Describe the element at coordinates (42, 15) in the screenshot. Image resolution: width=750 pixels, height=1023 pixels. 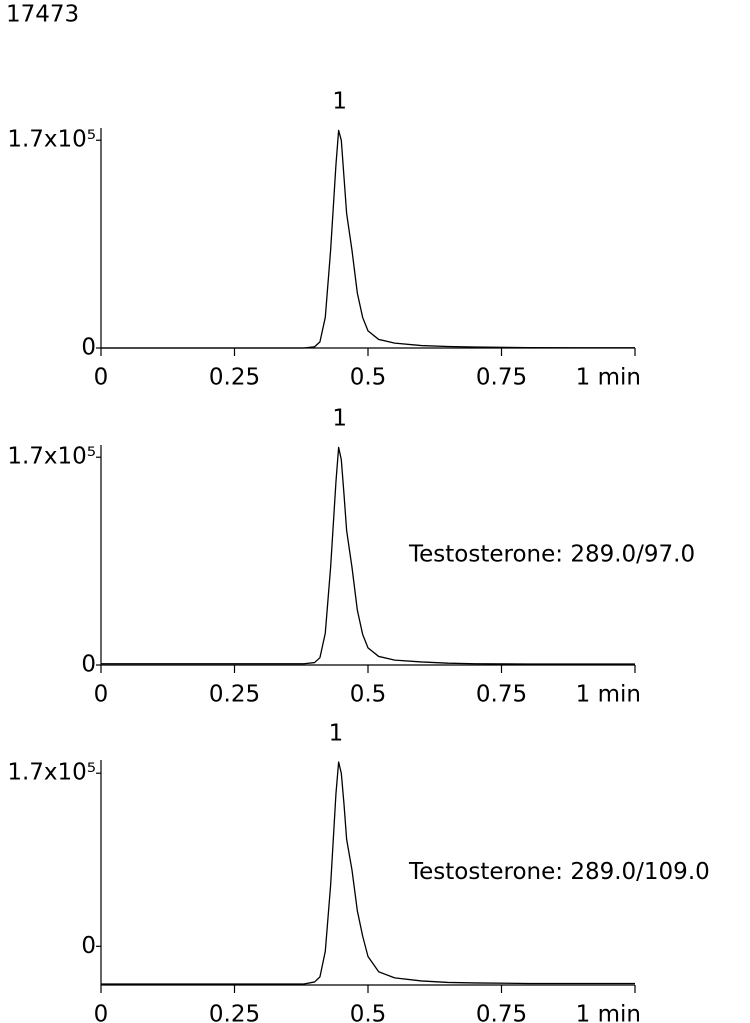
I see `sample-id: 17473` at that location.